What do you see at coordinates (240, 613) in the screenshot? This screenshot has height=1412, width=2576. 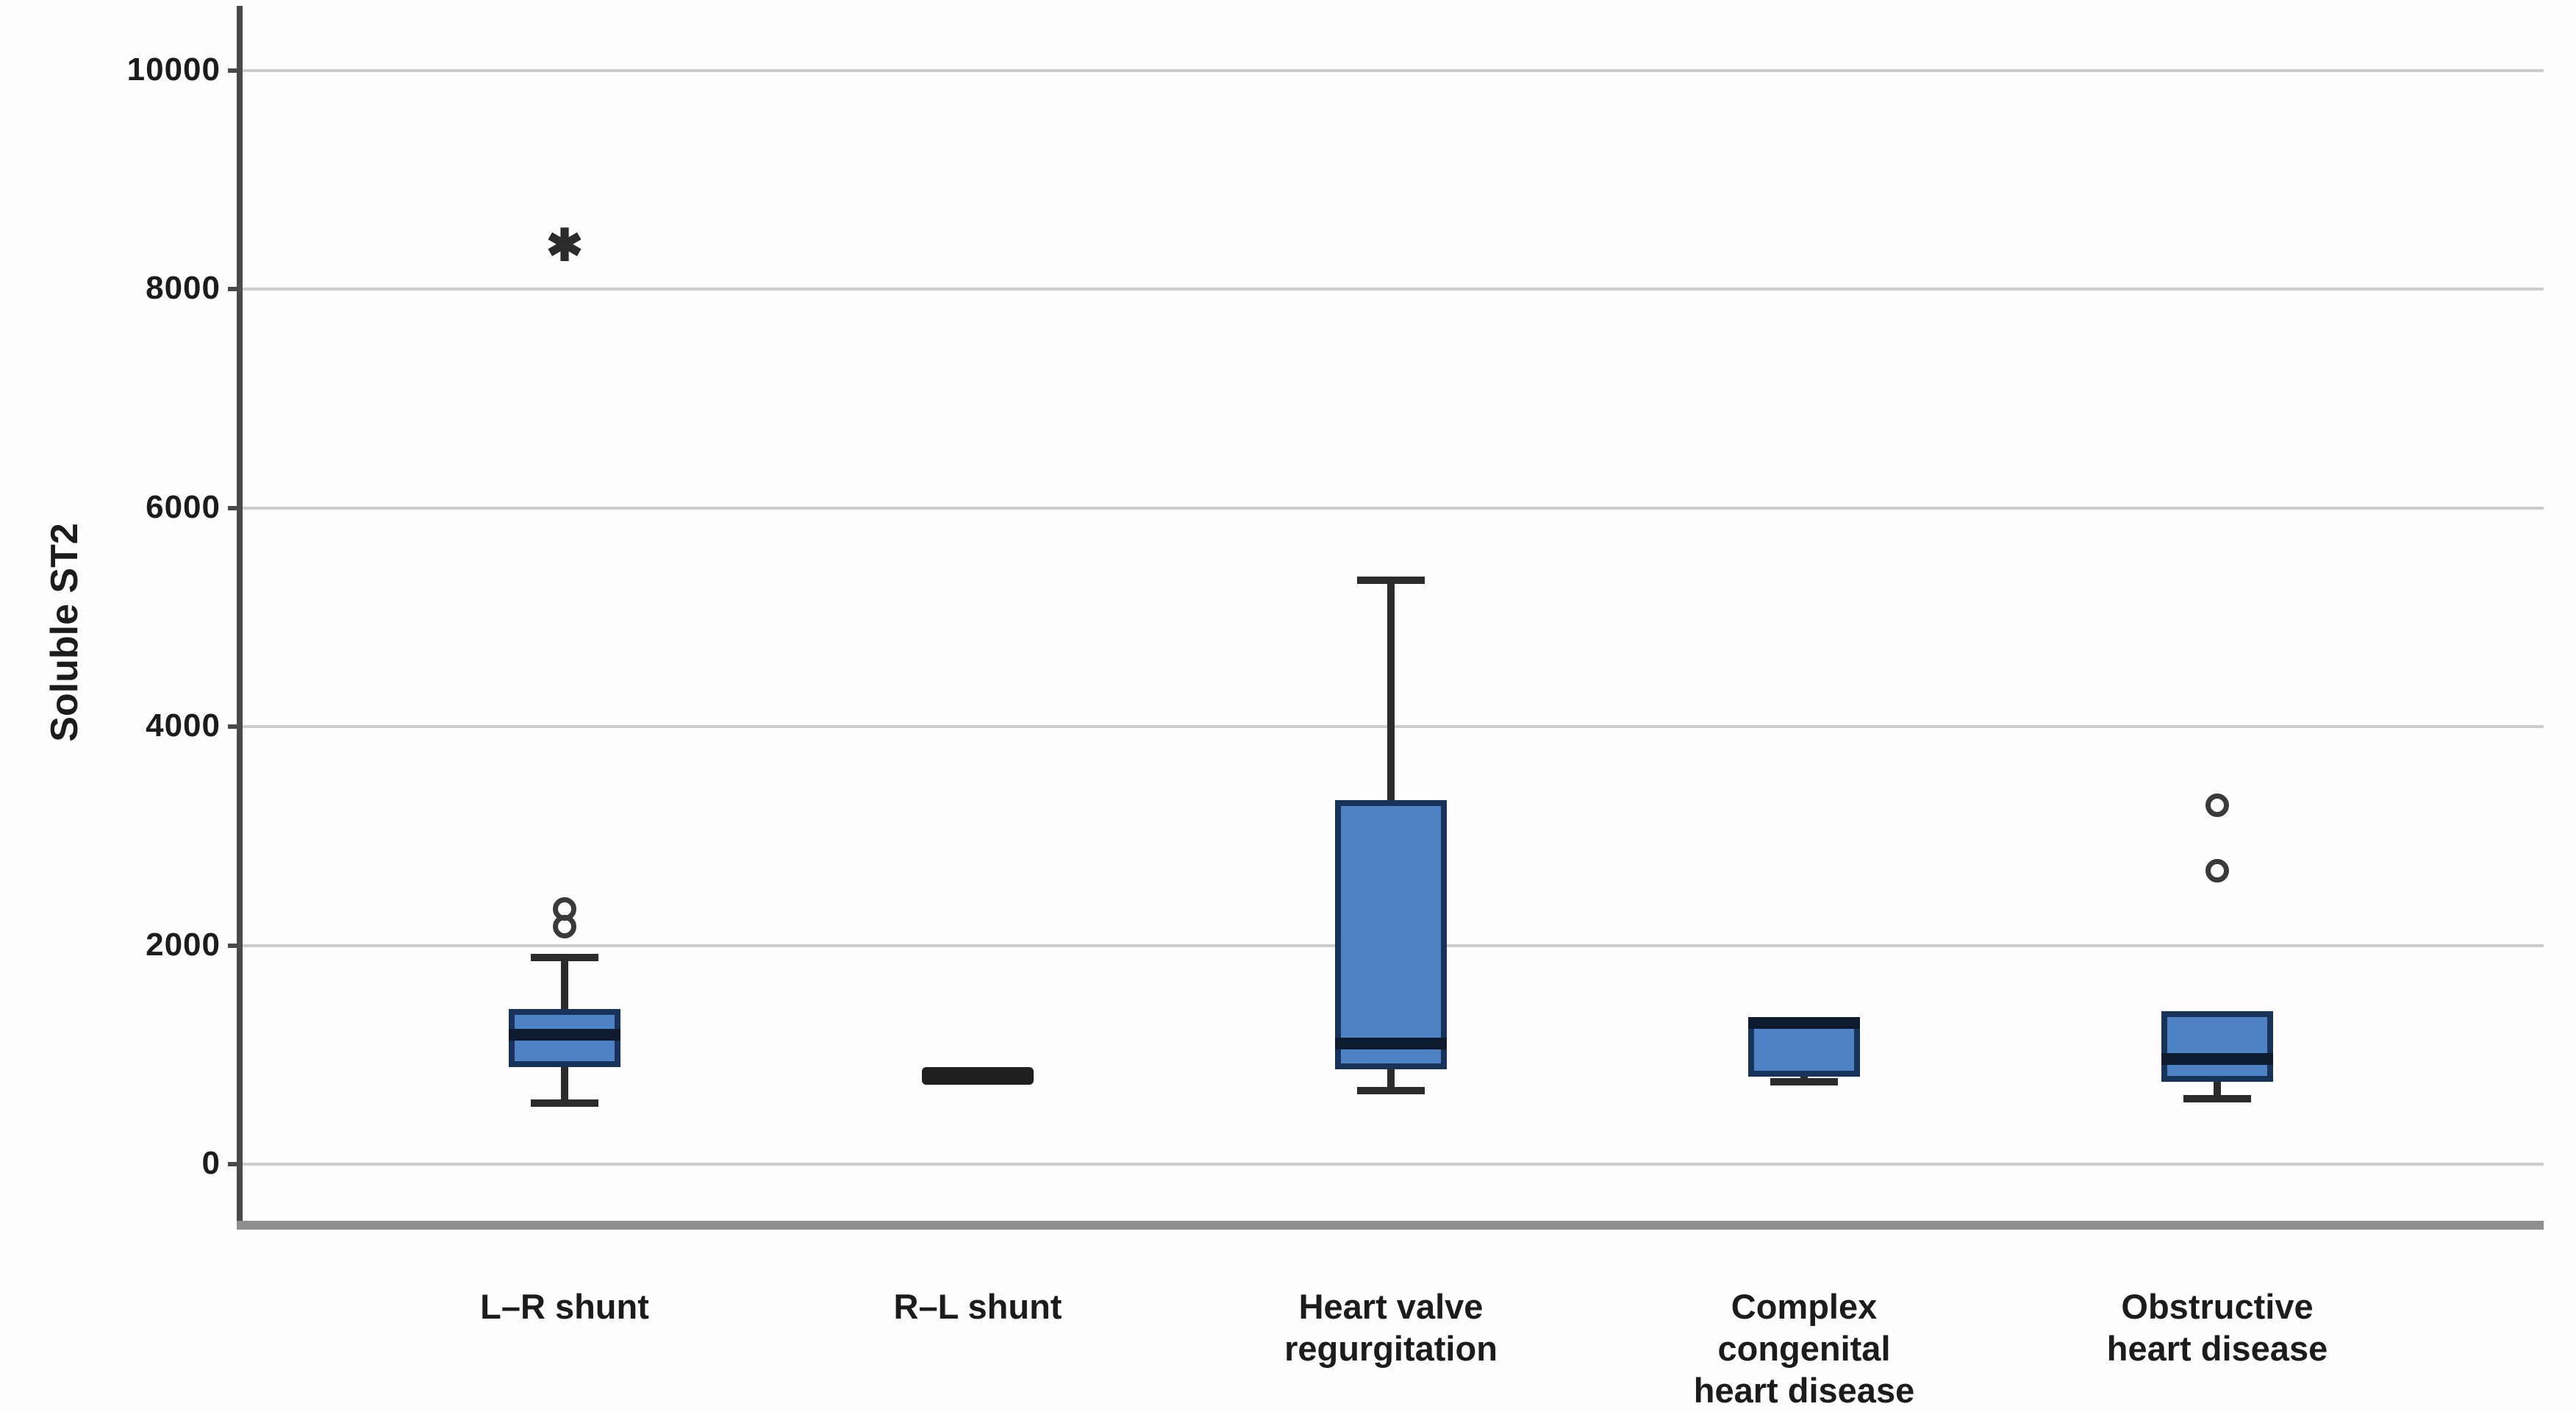 I see `y-axis-line` at bounding box center [240, 613].